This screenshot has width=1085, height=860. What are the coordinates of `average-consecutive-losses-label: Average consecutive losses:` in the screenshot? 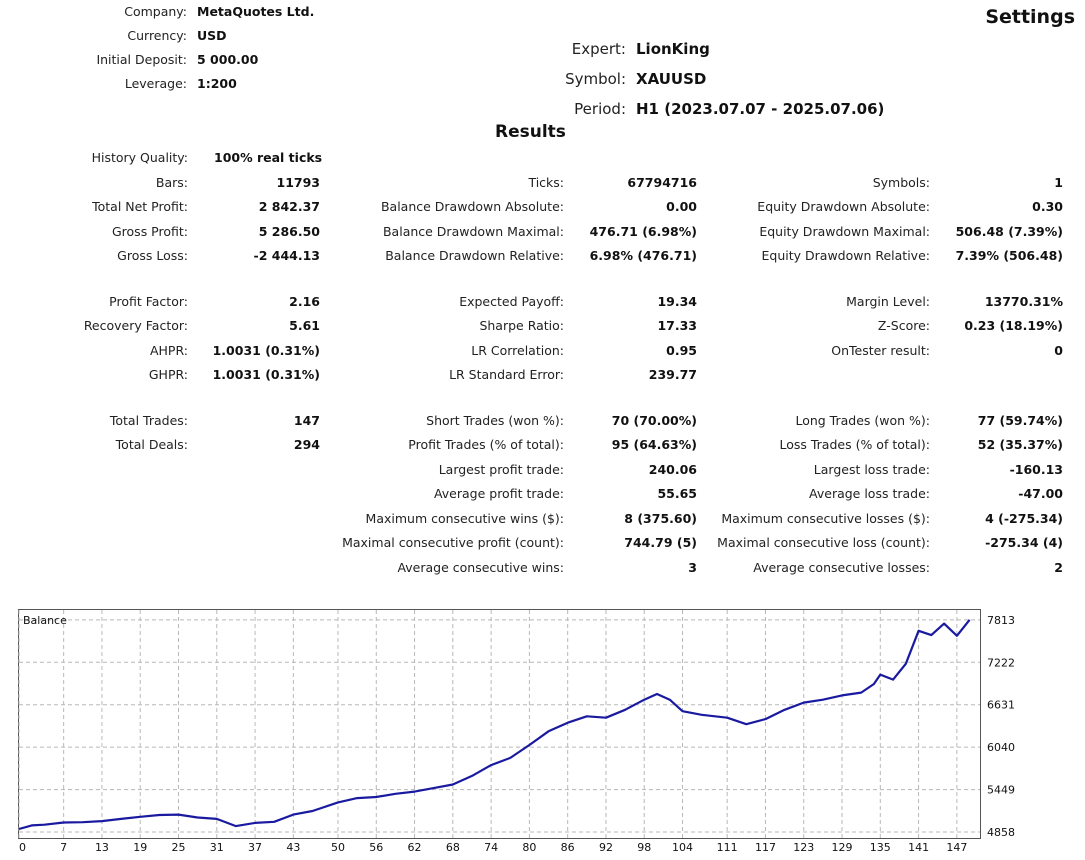 It's located at (841, 567).